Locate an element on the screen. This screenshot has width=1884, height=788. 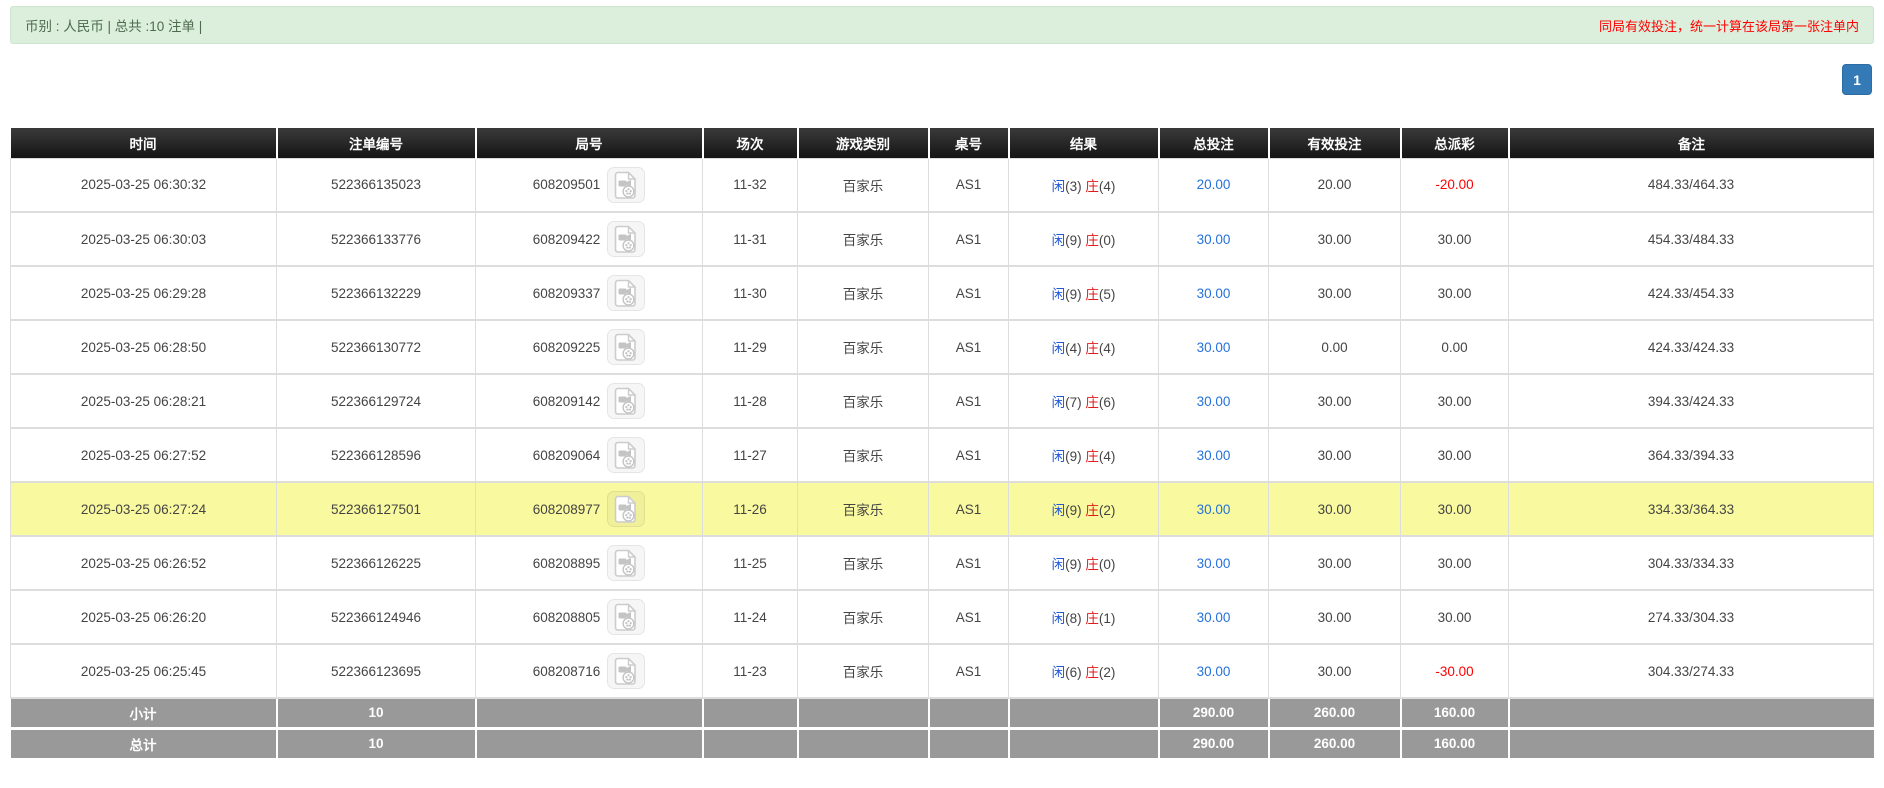
cell-session: 11-24 is located at coordinates (750, 617).